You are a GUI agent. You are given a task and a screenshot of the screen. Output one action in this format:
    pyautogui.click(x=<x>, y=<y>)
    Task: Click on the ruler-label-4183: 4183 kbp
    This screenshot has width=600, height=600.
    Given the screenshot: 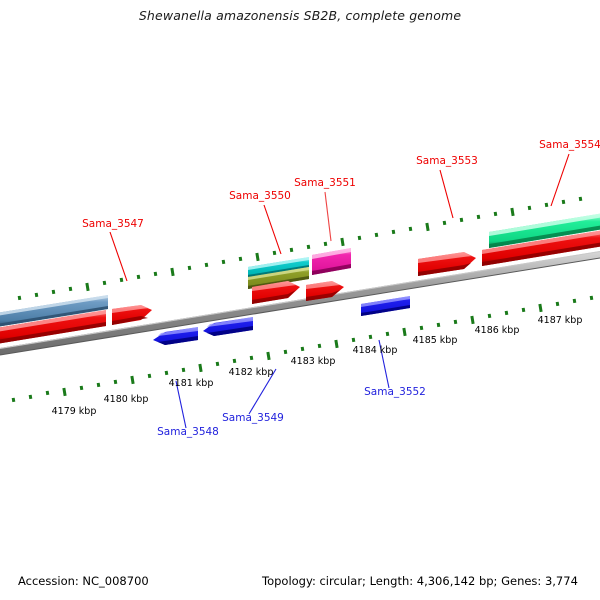 What is the action you would take?
    pyautogui.click(x=313, y=361)
    